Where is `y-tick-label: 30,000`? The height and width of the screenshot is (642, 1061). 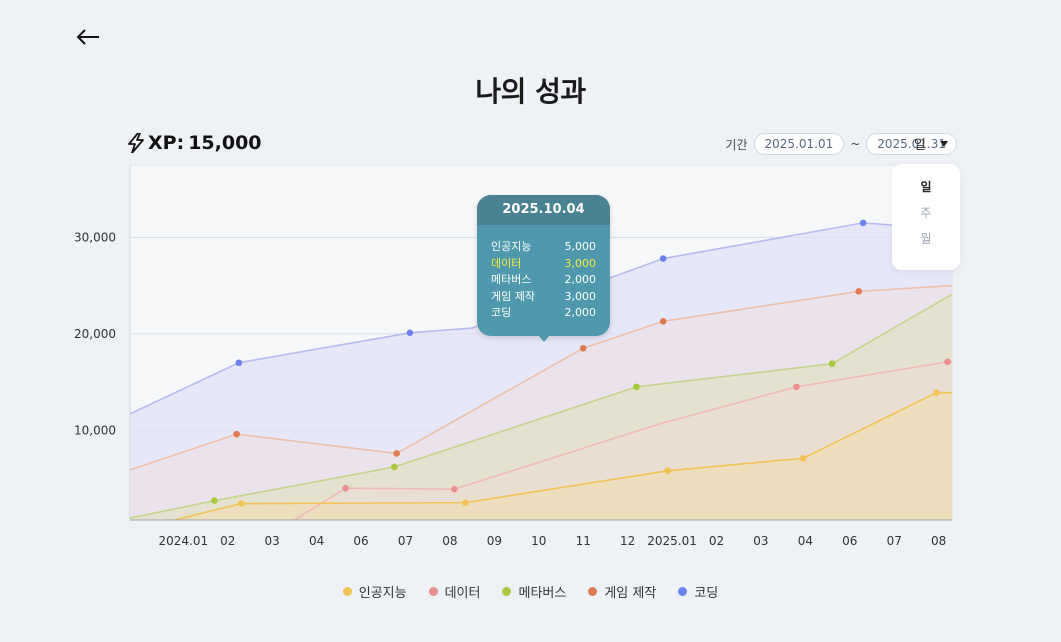
y-tick-label: 30,000 is located at coordinates (95, 237).